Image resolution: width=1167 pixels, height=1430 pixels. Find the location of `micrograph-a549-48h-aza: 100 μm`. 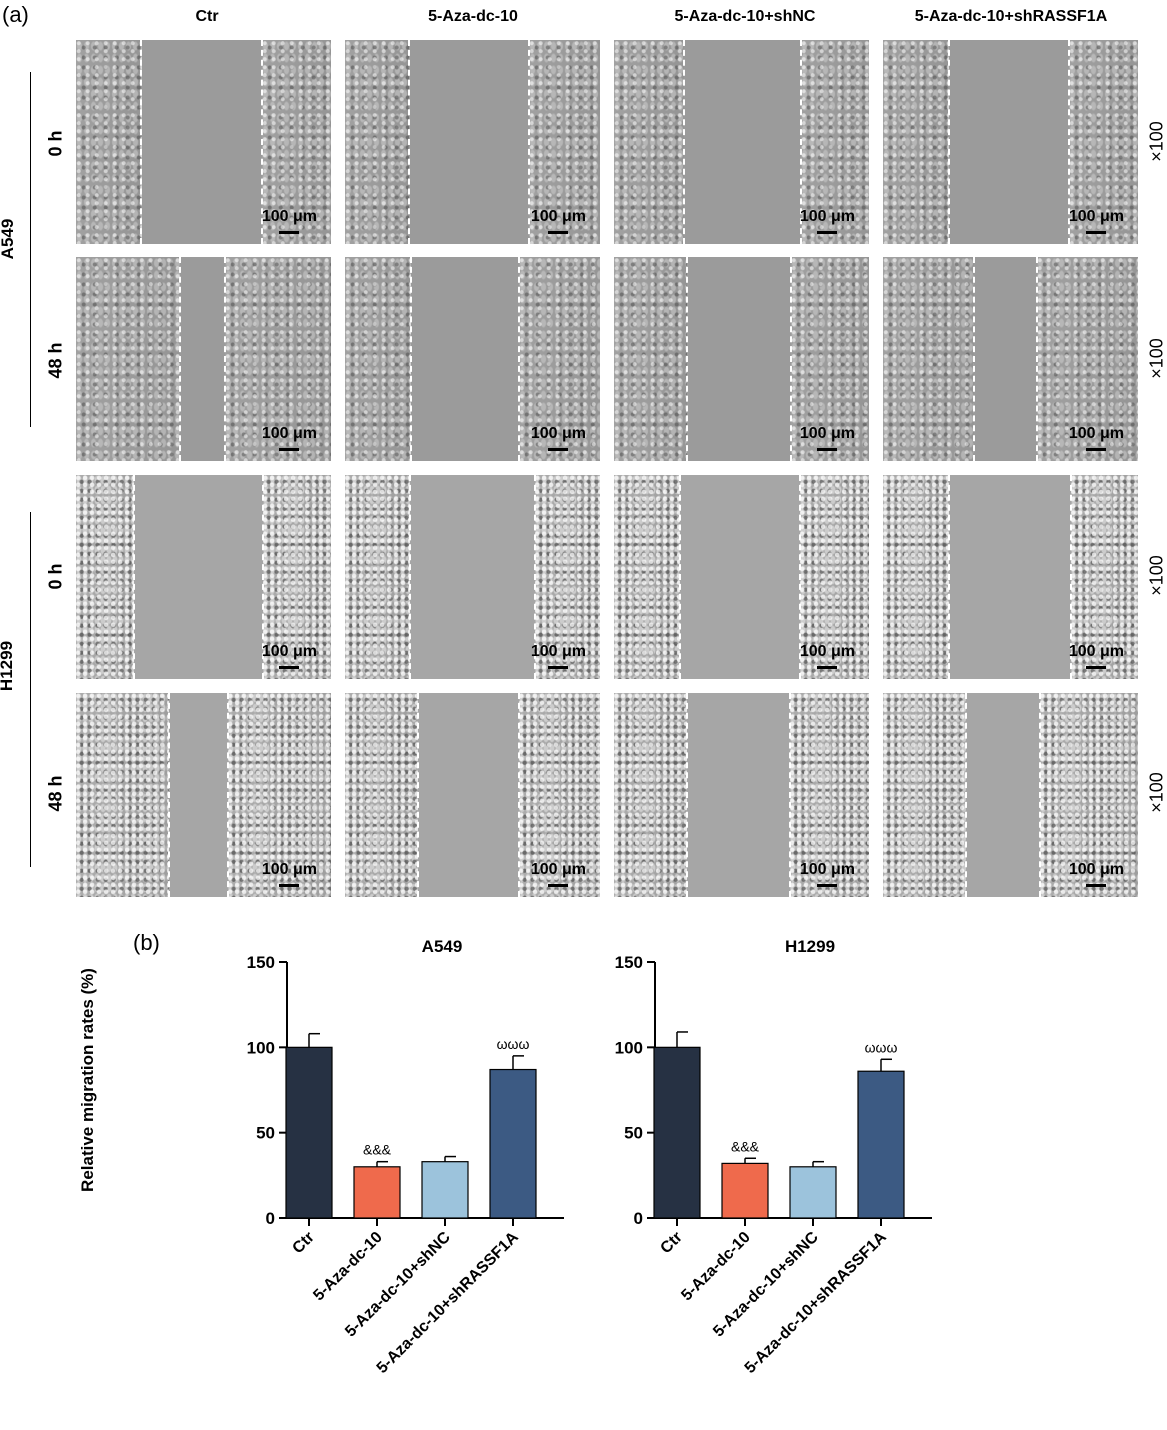

micrograph-a549-48h-aza: 100 μm is located at coordinates (472, 359).